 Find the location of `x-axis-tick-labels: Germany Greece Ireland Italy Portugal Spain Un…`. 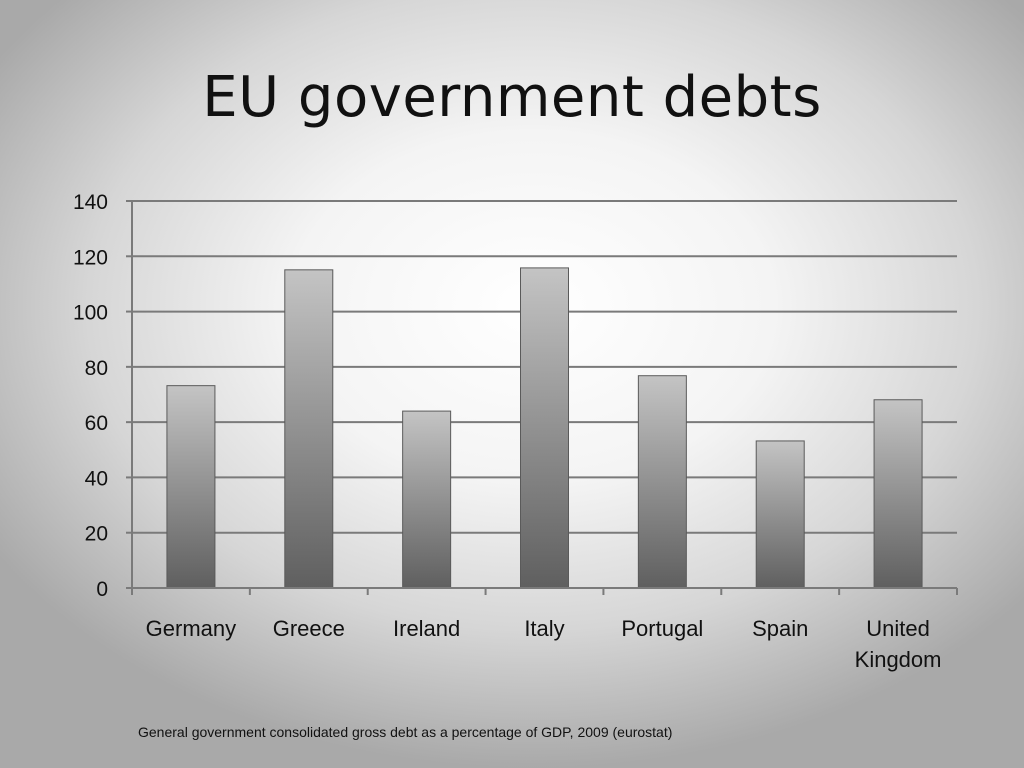

x-axis-tick-labels: Germany Greece Ireland Italy Portugal Spain Un… is located at coordinates (544, 644).